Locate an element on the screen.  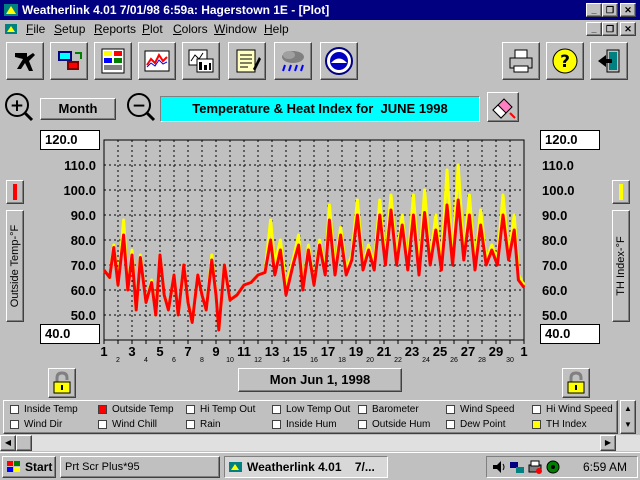
date-button: Mon Jun 1, 1998 is located at coordinates (320, 380).